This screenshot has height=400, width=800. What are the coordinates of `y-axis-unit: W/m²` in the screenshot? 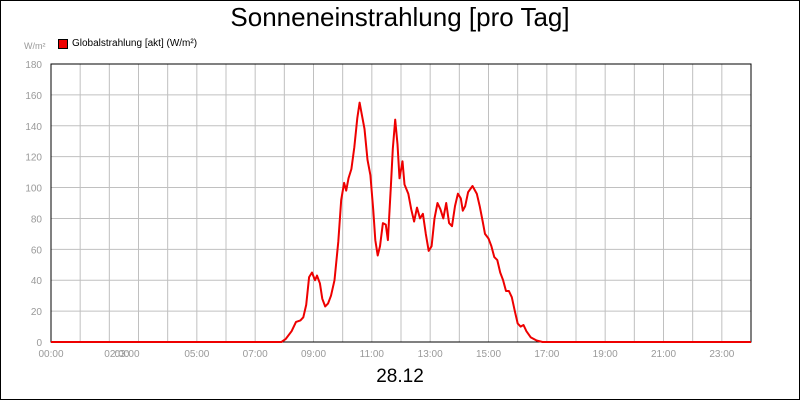 It's located at (35, 46).